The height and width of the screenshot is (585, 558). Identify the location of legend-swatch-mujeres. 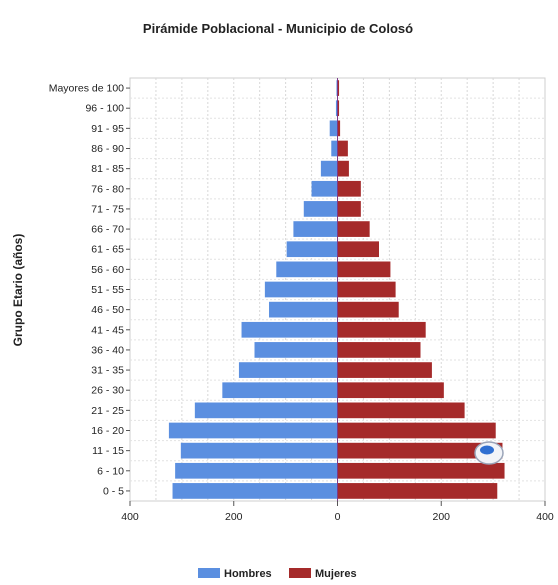
(300, 573).